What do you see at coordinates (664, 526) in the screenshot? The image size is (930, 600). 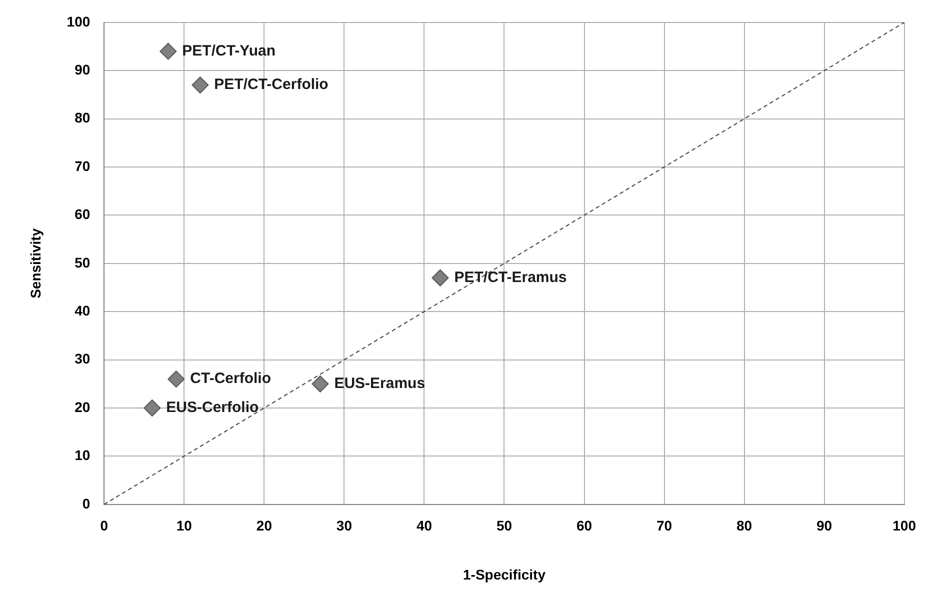 I see `x-tick-label: 70` at bounding box center [664, 526].